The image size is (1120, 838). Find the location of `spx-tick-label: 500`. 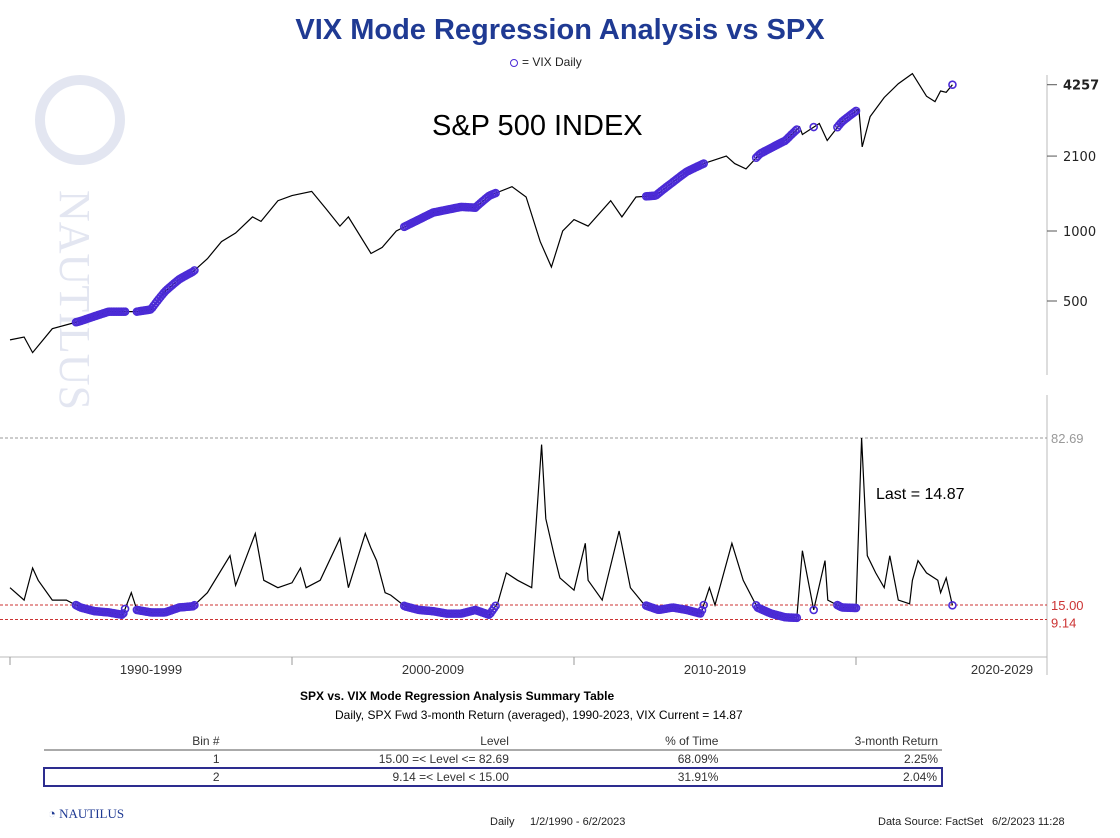

spx-tick-label: 500 is located at coordinates (1075, 302).